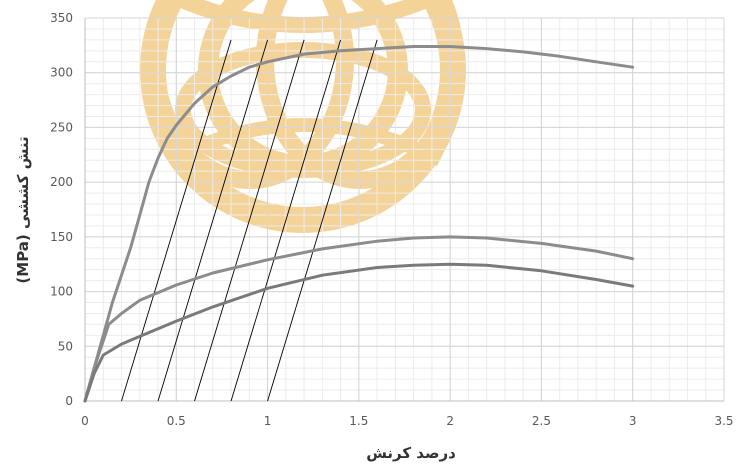  Describe the element at coordinates (65, 346) in the screenshot. I see `y-tick-label: 50` at that location.